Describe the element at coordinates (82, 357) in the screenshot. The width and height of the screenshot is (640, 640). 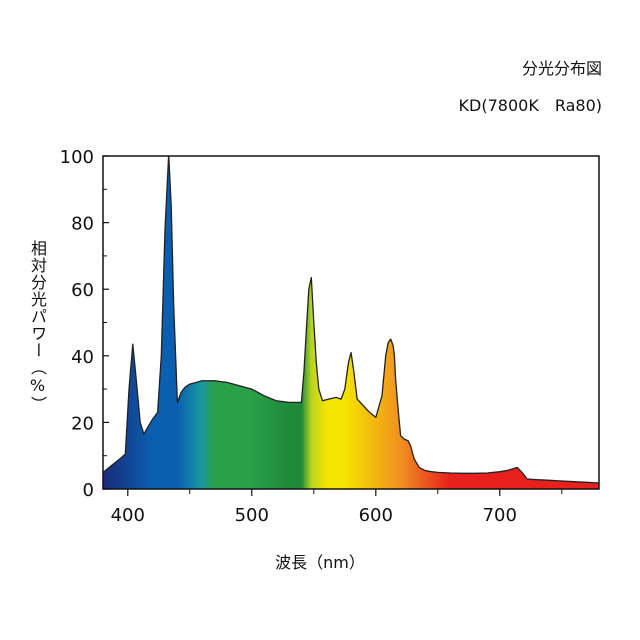
I see `y-tick-label: 40` at that location.